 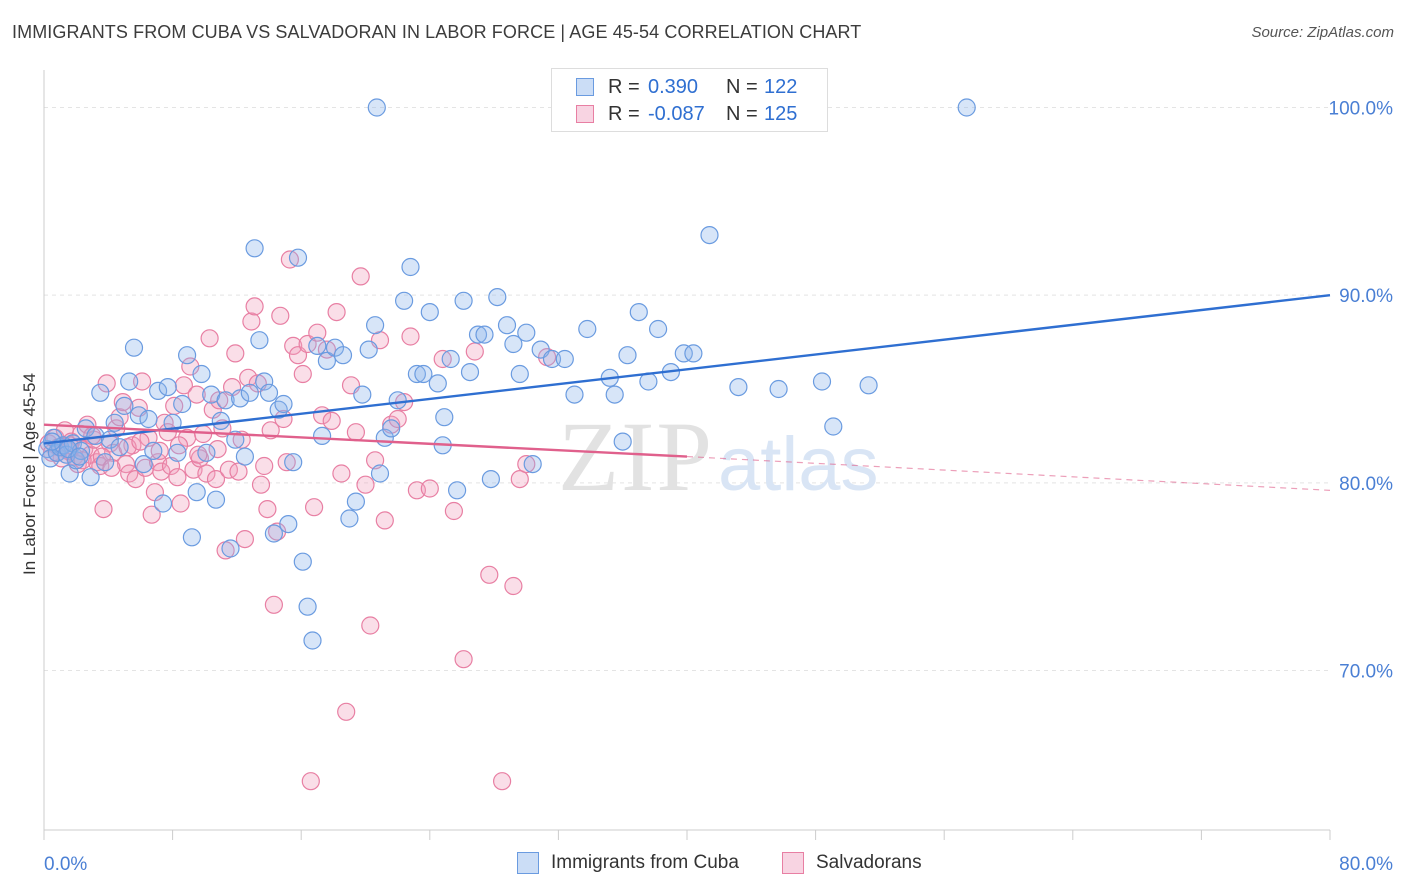 What do you see at coordinates (1366, 484) in the screenshot?
I see `y-tick-label: 80.0%` at bounding box center [1366, 484].